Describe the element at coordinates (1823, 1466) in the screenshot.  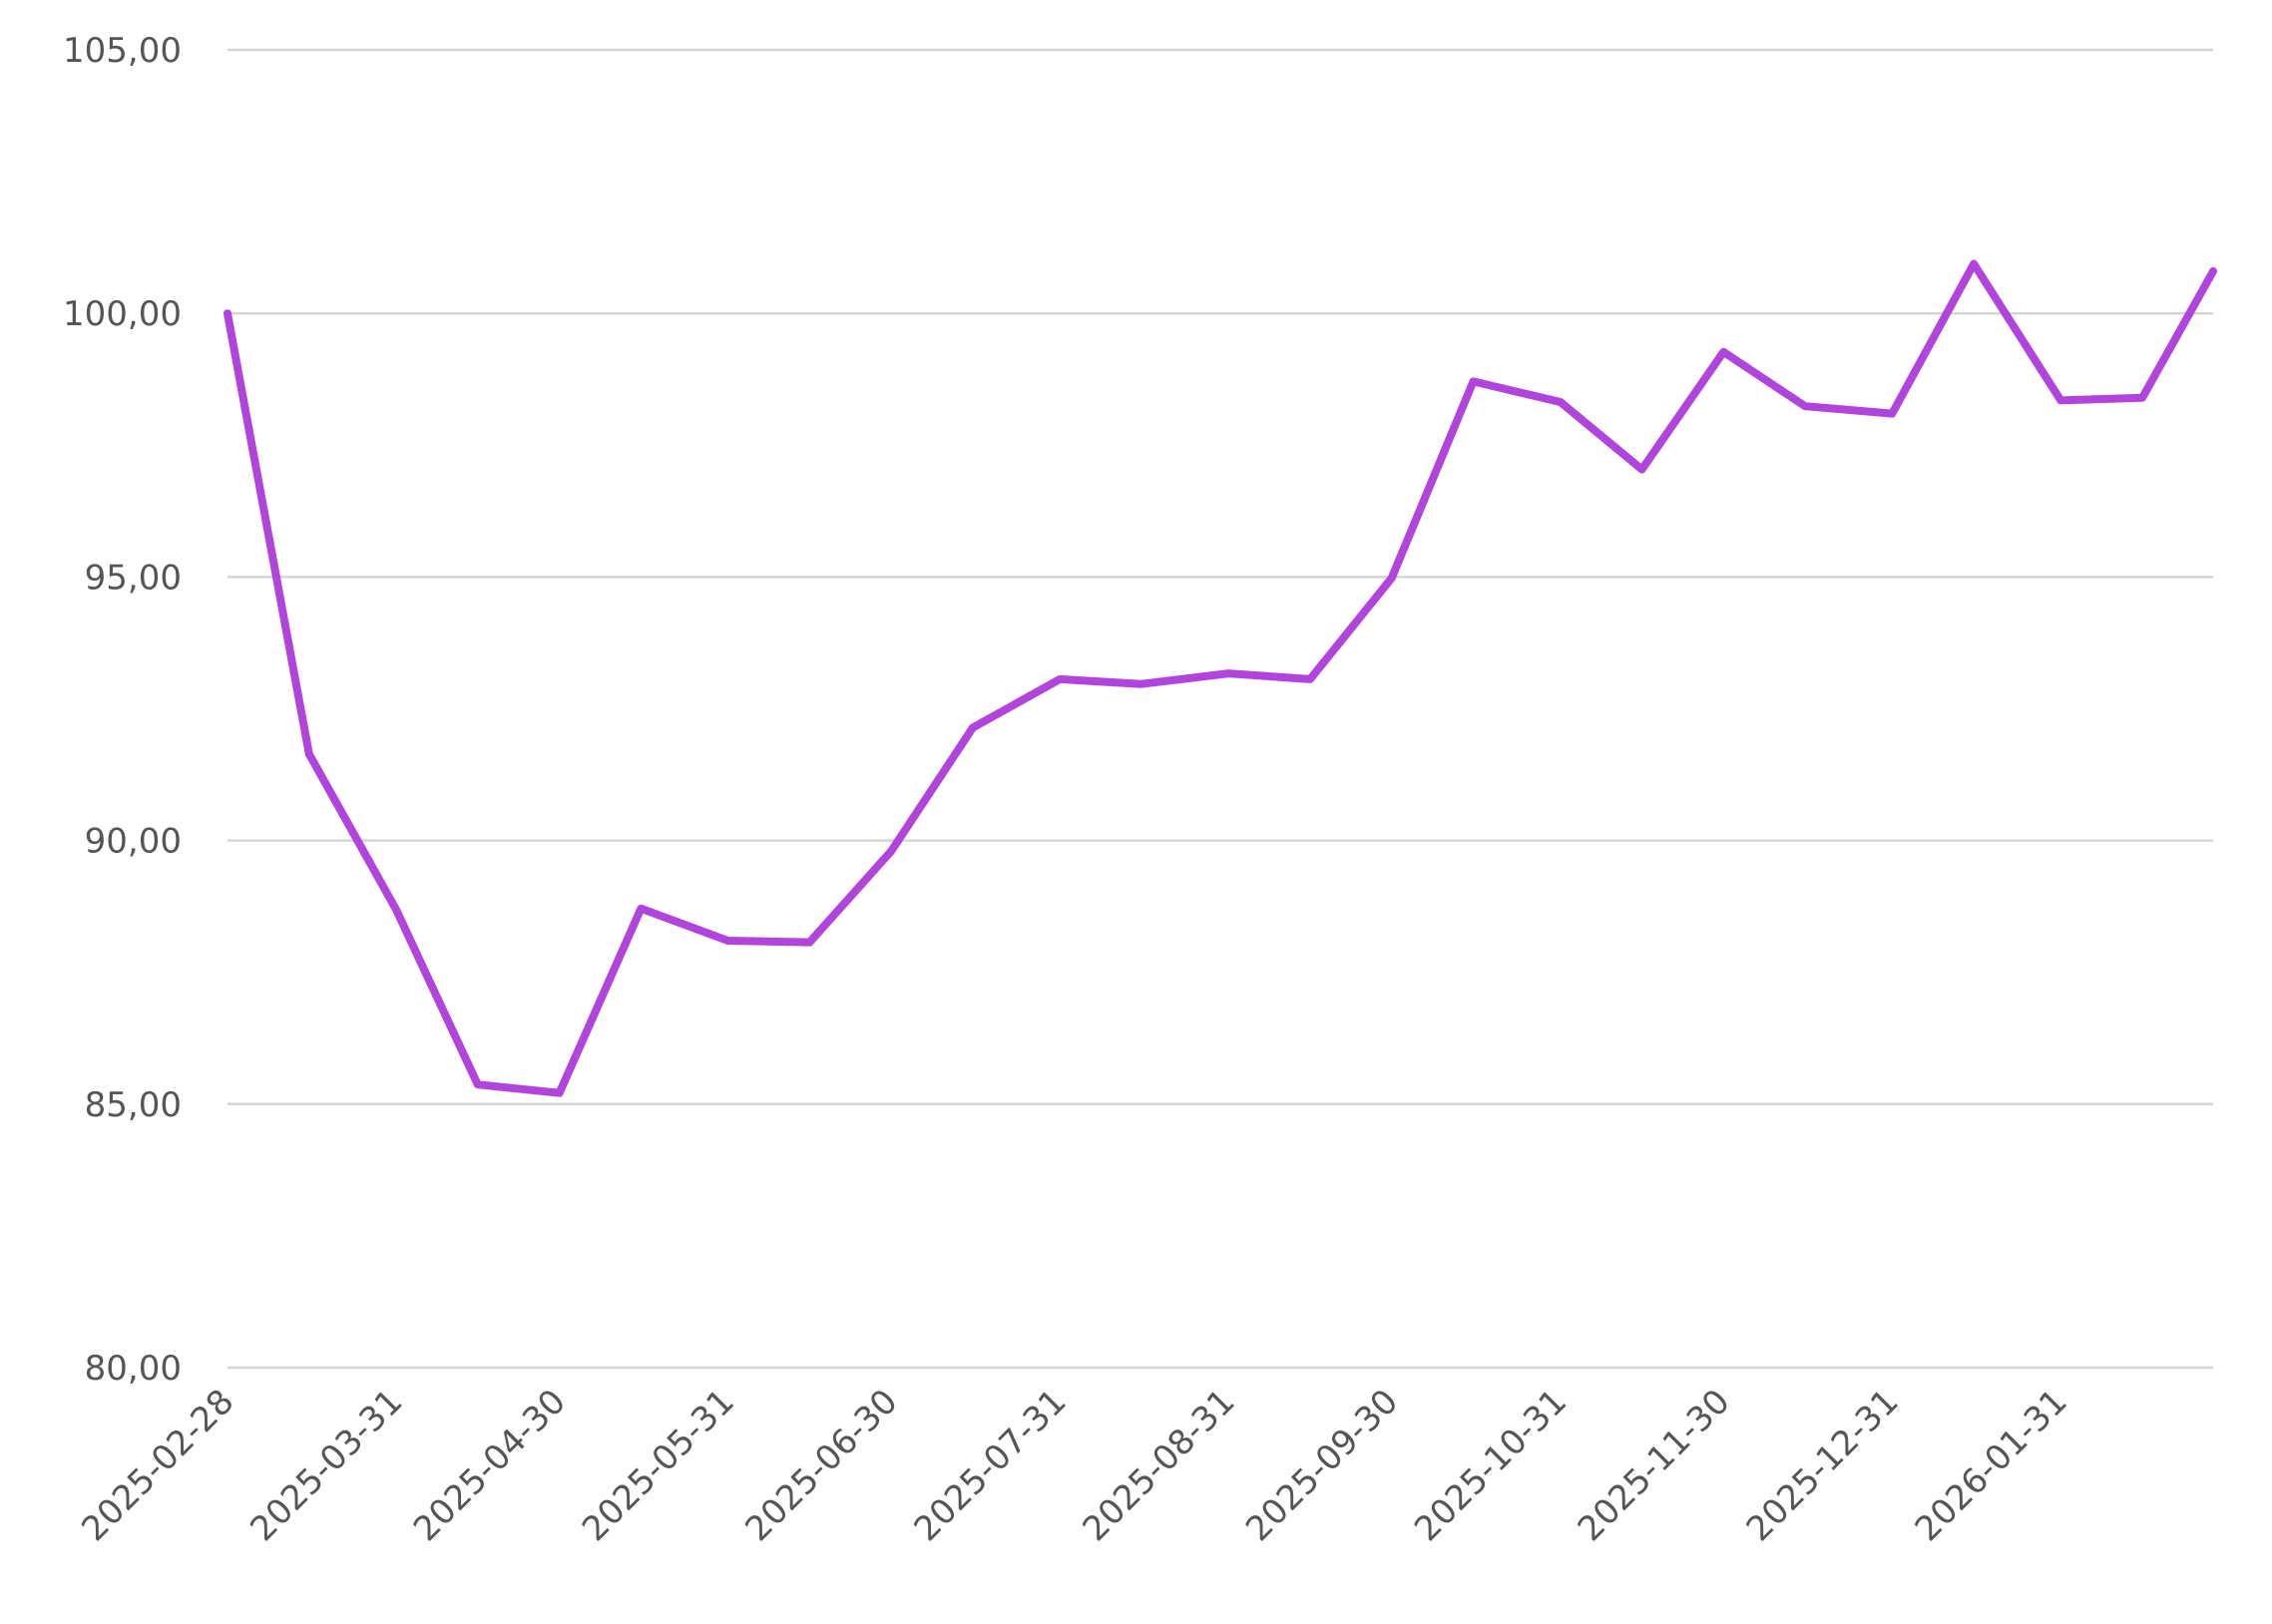
I see `x-tick-label: 2025-12-31` at that location.